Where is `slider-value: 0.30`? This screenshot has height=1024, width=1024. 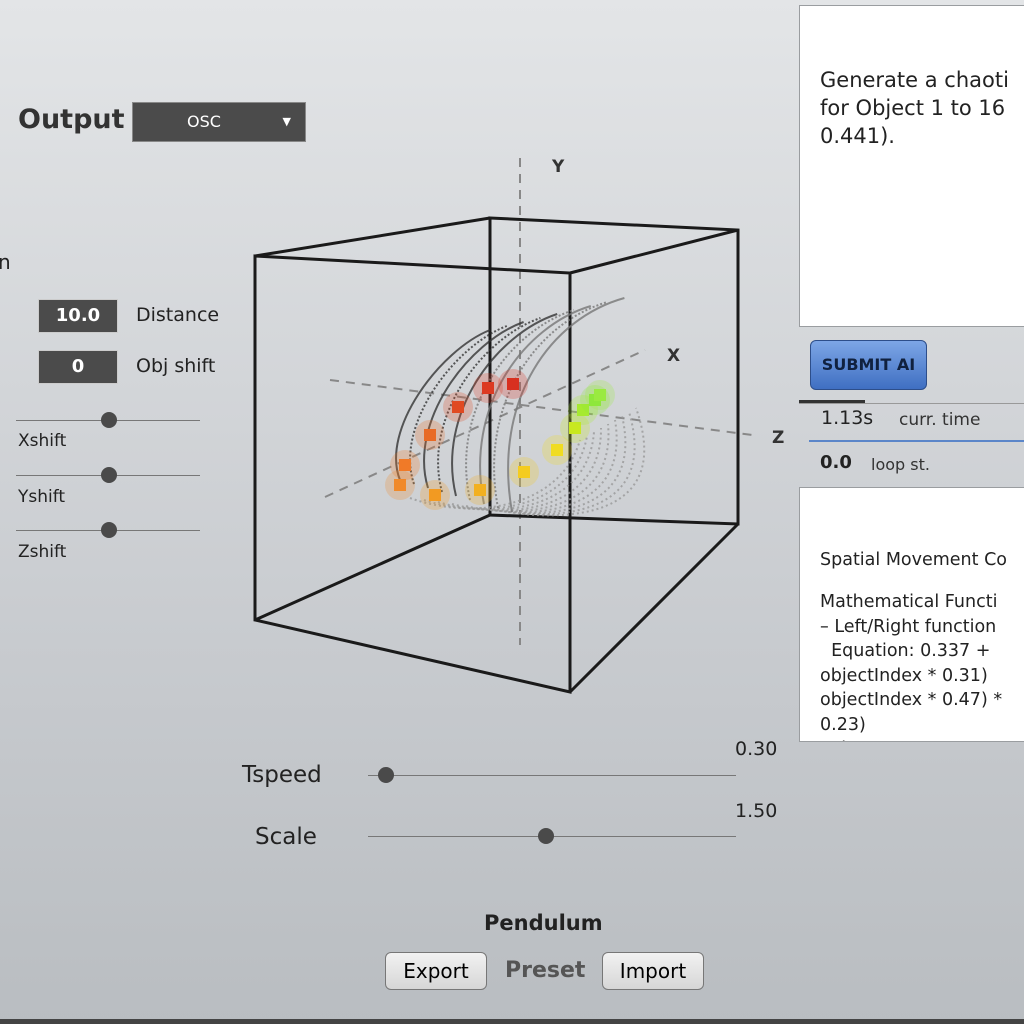
slider-value: 0.30 is located at coordinates (756, 749).